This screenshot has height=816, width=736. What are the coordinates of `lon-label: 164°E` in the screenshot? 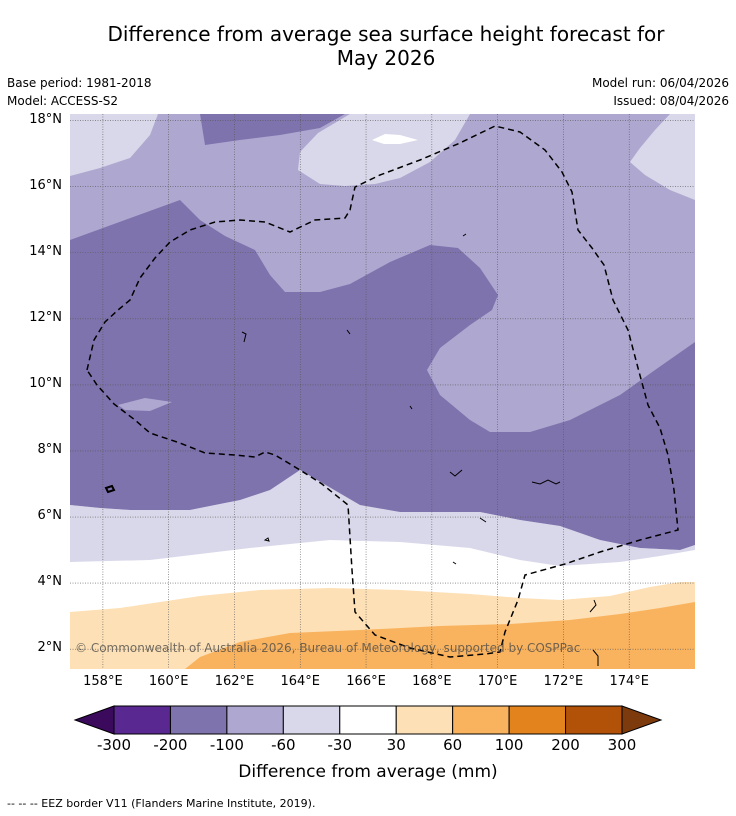 It's located at (300, 681).